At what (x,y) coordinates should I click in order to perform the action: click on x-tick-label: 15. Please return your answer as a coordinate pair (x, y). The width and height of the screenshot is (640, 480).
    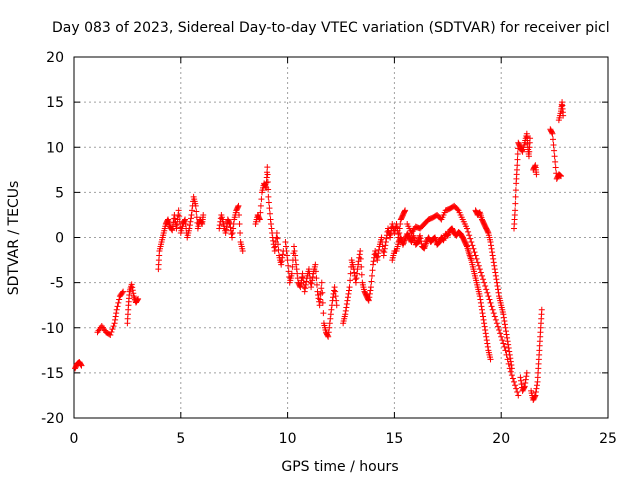
    Looking at the image, I should click on (394, 439).